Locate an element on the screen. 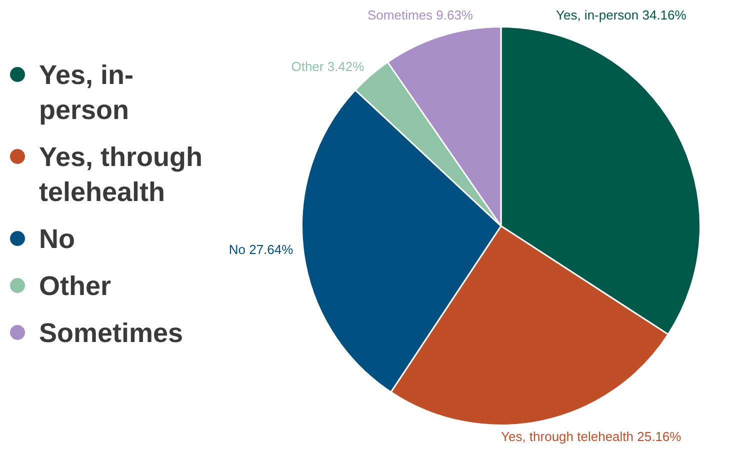 The height and width of the screenshot is (465, 744). category-label: Yes, through telehealth 25.16% is located at coordinates (591, 436).